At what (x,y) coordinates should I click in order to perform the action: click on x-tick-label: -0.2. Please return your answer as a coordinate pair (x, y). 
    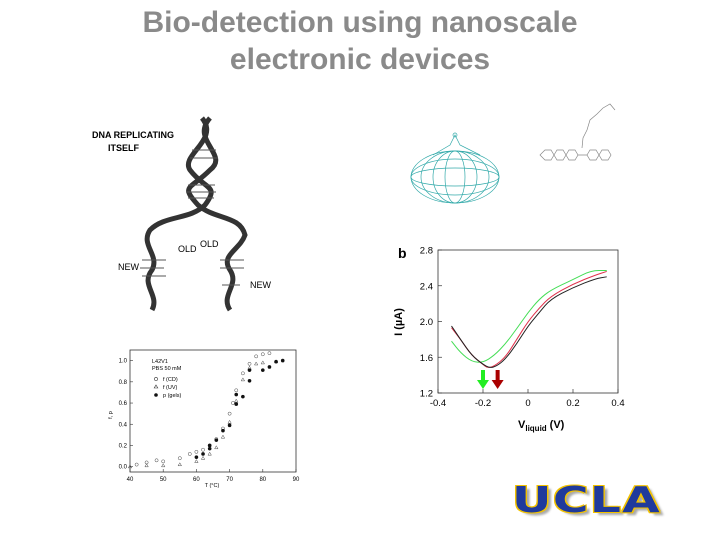
    Looking at the image, I should click on (483, 403).